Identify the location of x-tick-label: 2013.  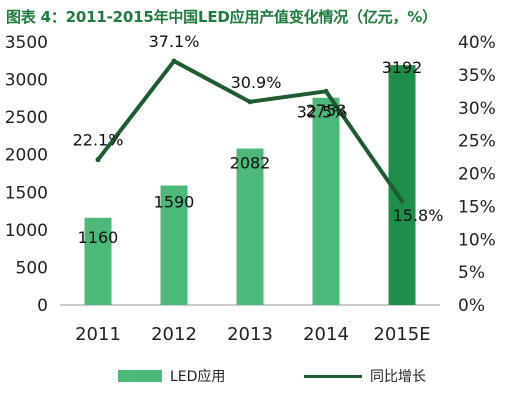
(250, 334).